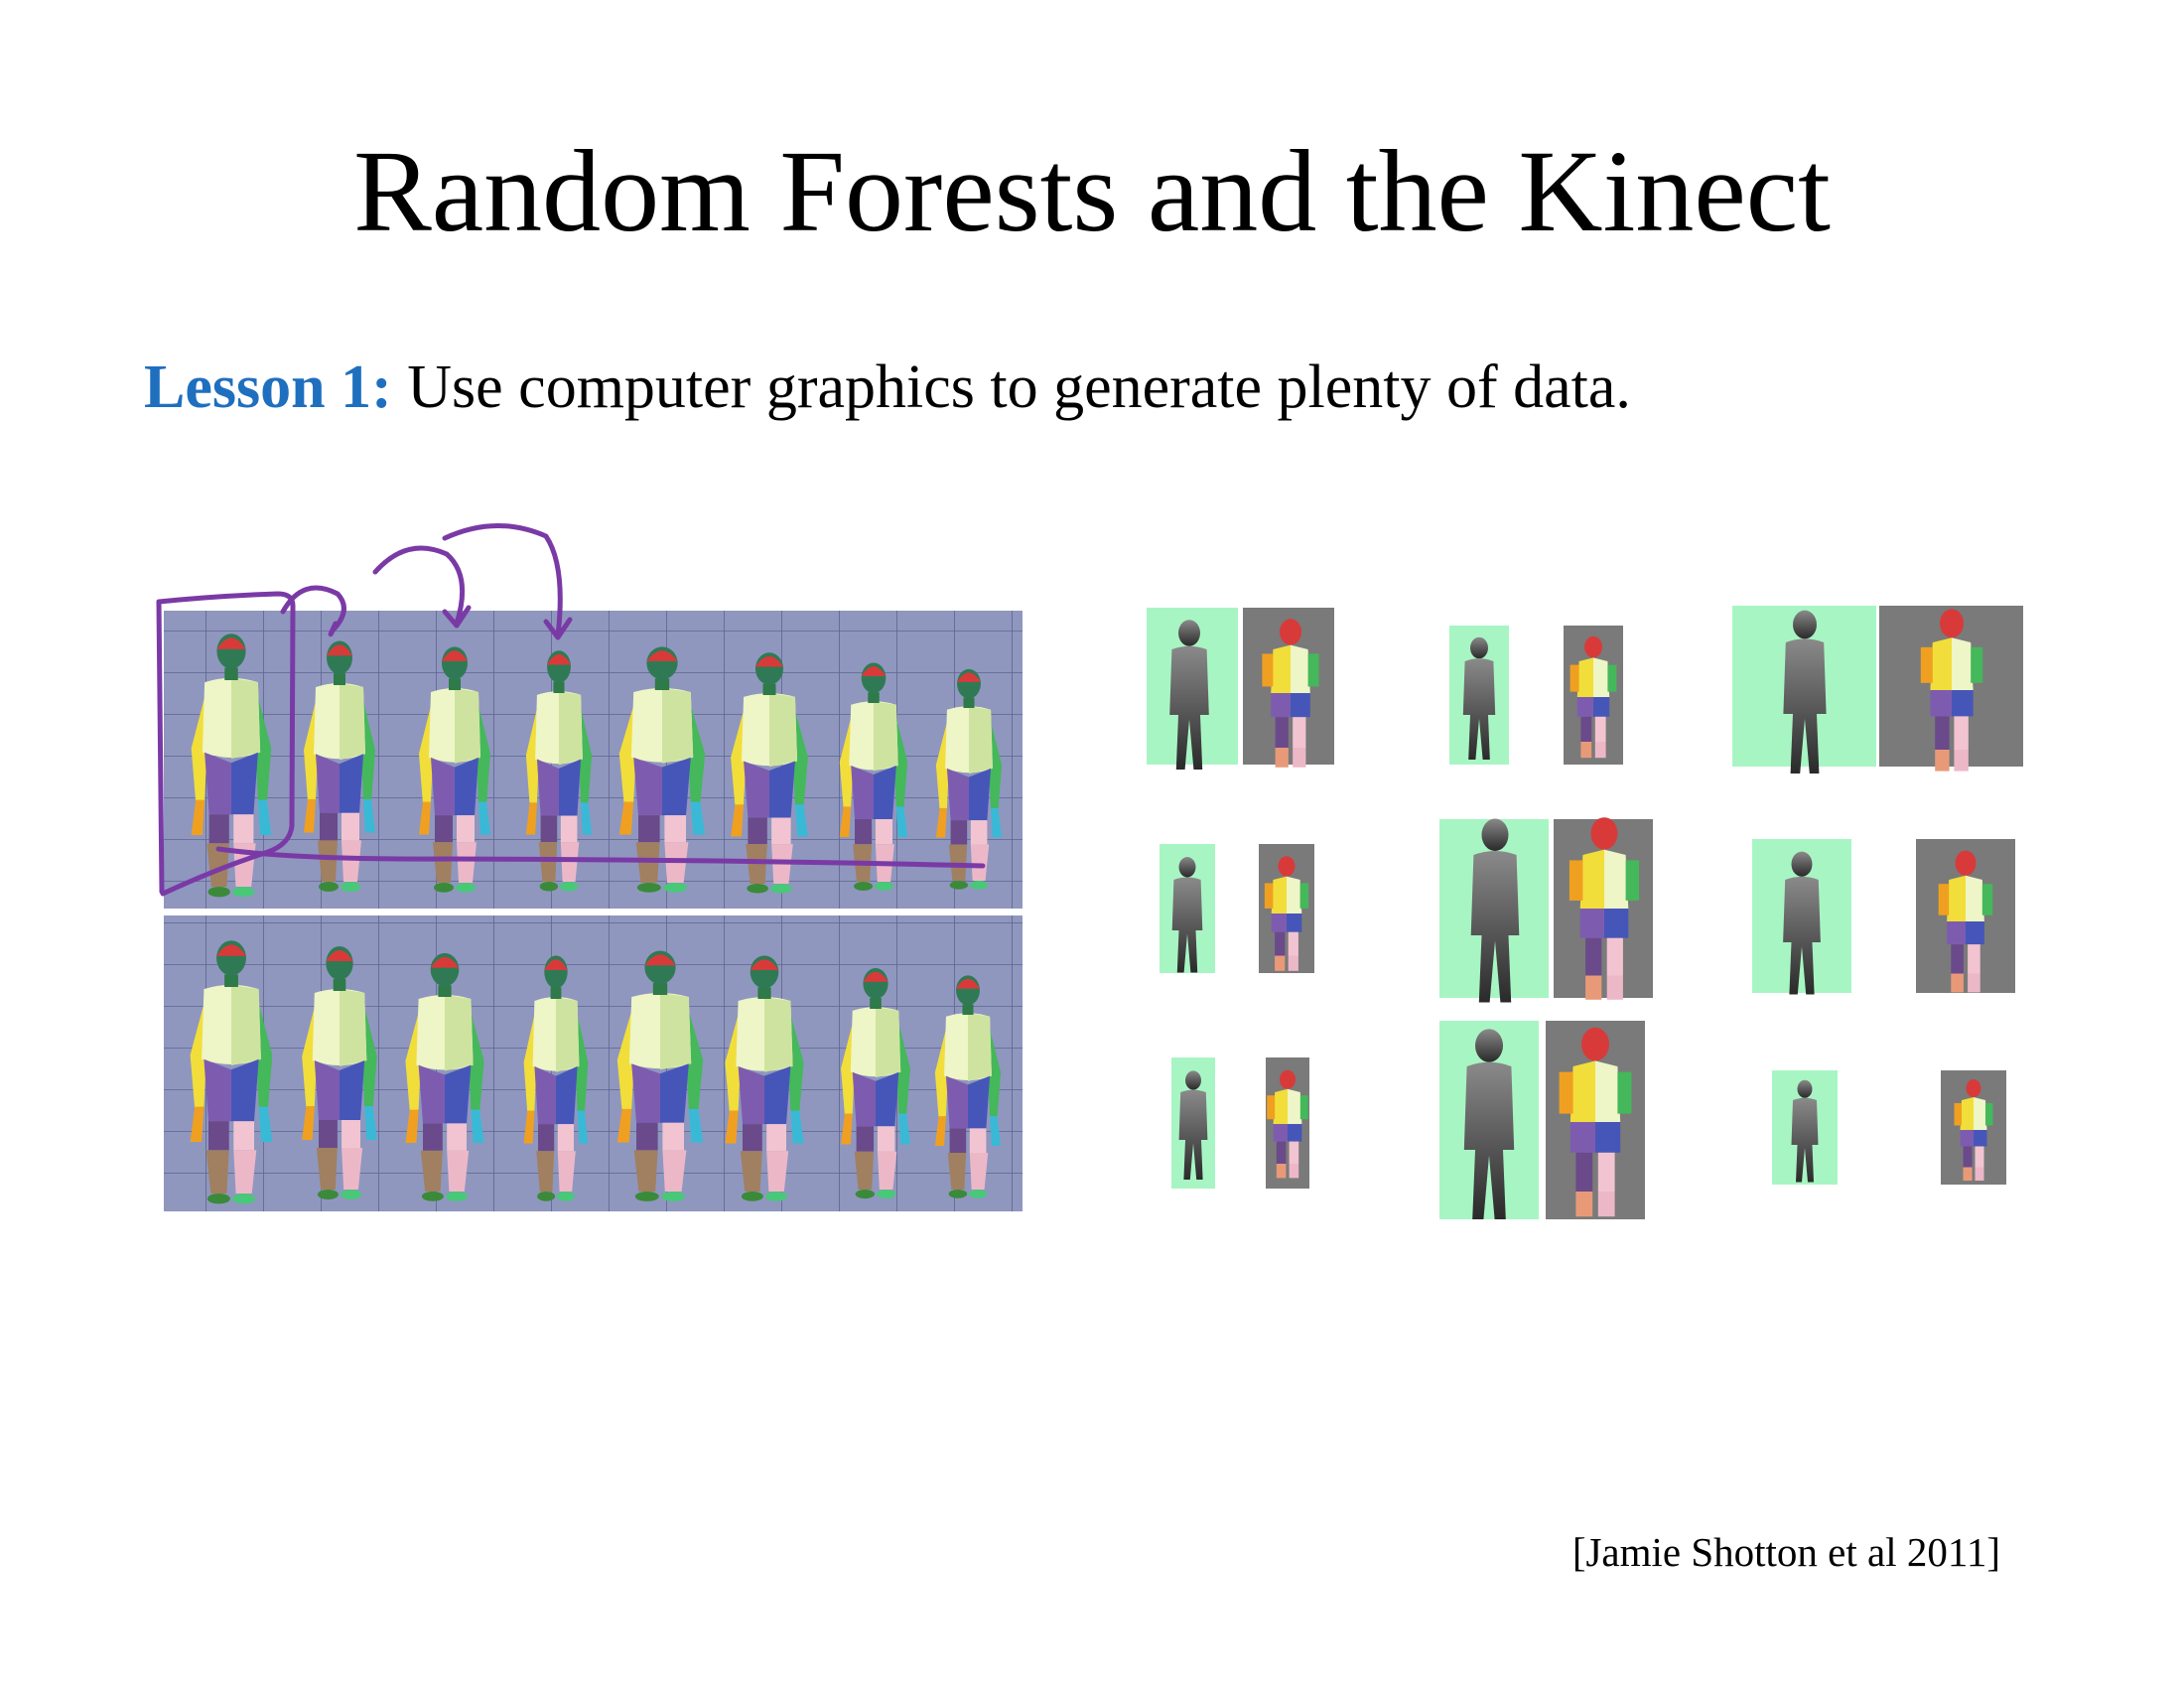  I want to click on lesson-label: Lesson 1:, so click(268, 387).